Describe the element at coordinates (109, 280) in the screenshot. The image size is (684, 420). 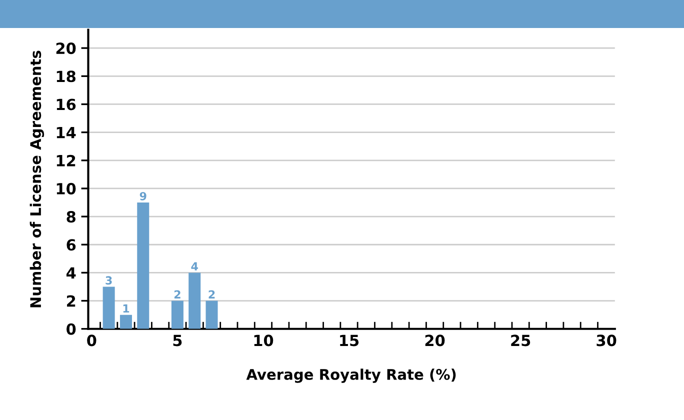
I see `data-label: 3` at that location.